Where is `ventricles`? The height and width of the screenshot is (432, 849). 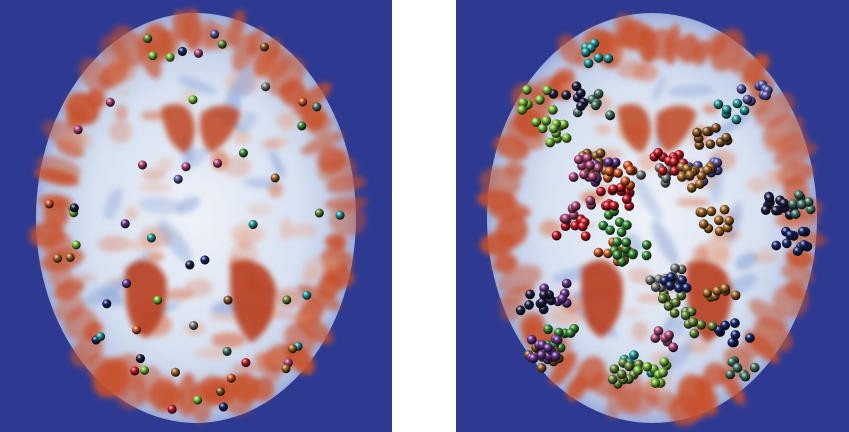
ventricles is located at coordinates (656, 223).